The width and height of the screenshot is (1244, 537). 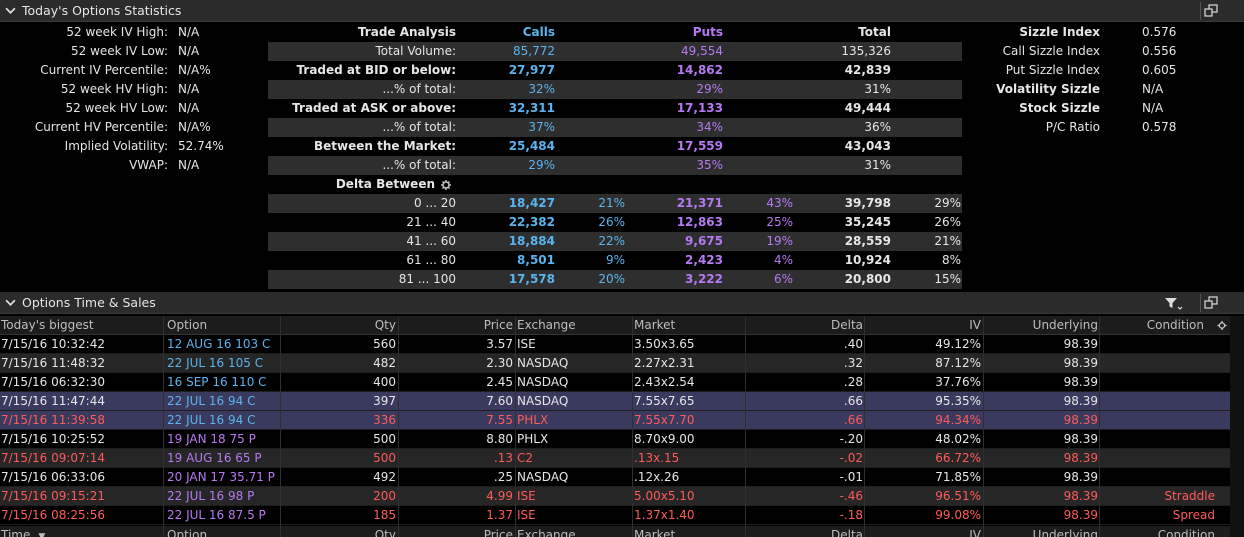 What do you see at coordinates (877, 127) in the screenshot?
I see `total-value: 36%` at bounding box center [877, 127].